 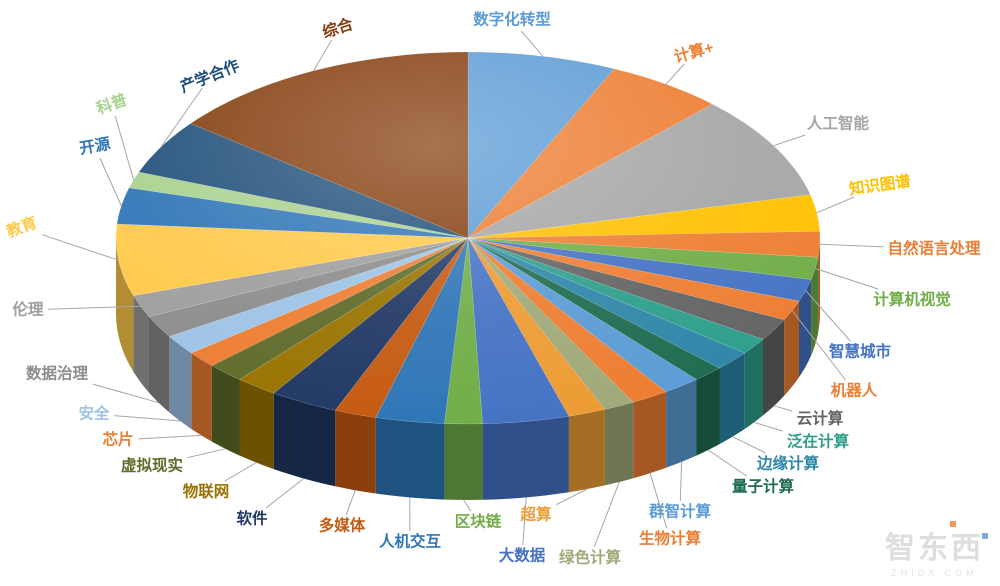 What do you see at coordinates (934, 573) in the screenshot?
I see `watermark-domain: ZHIDX.COM` at bounding box center [934, 573].